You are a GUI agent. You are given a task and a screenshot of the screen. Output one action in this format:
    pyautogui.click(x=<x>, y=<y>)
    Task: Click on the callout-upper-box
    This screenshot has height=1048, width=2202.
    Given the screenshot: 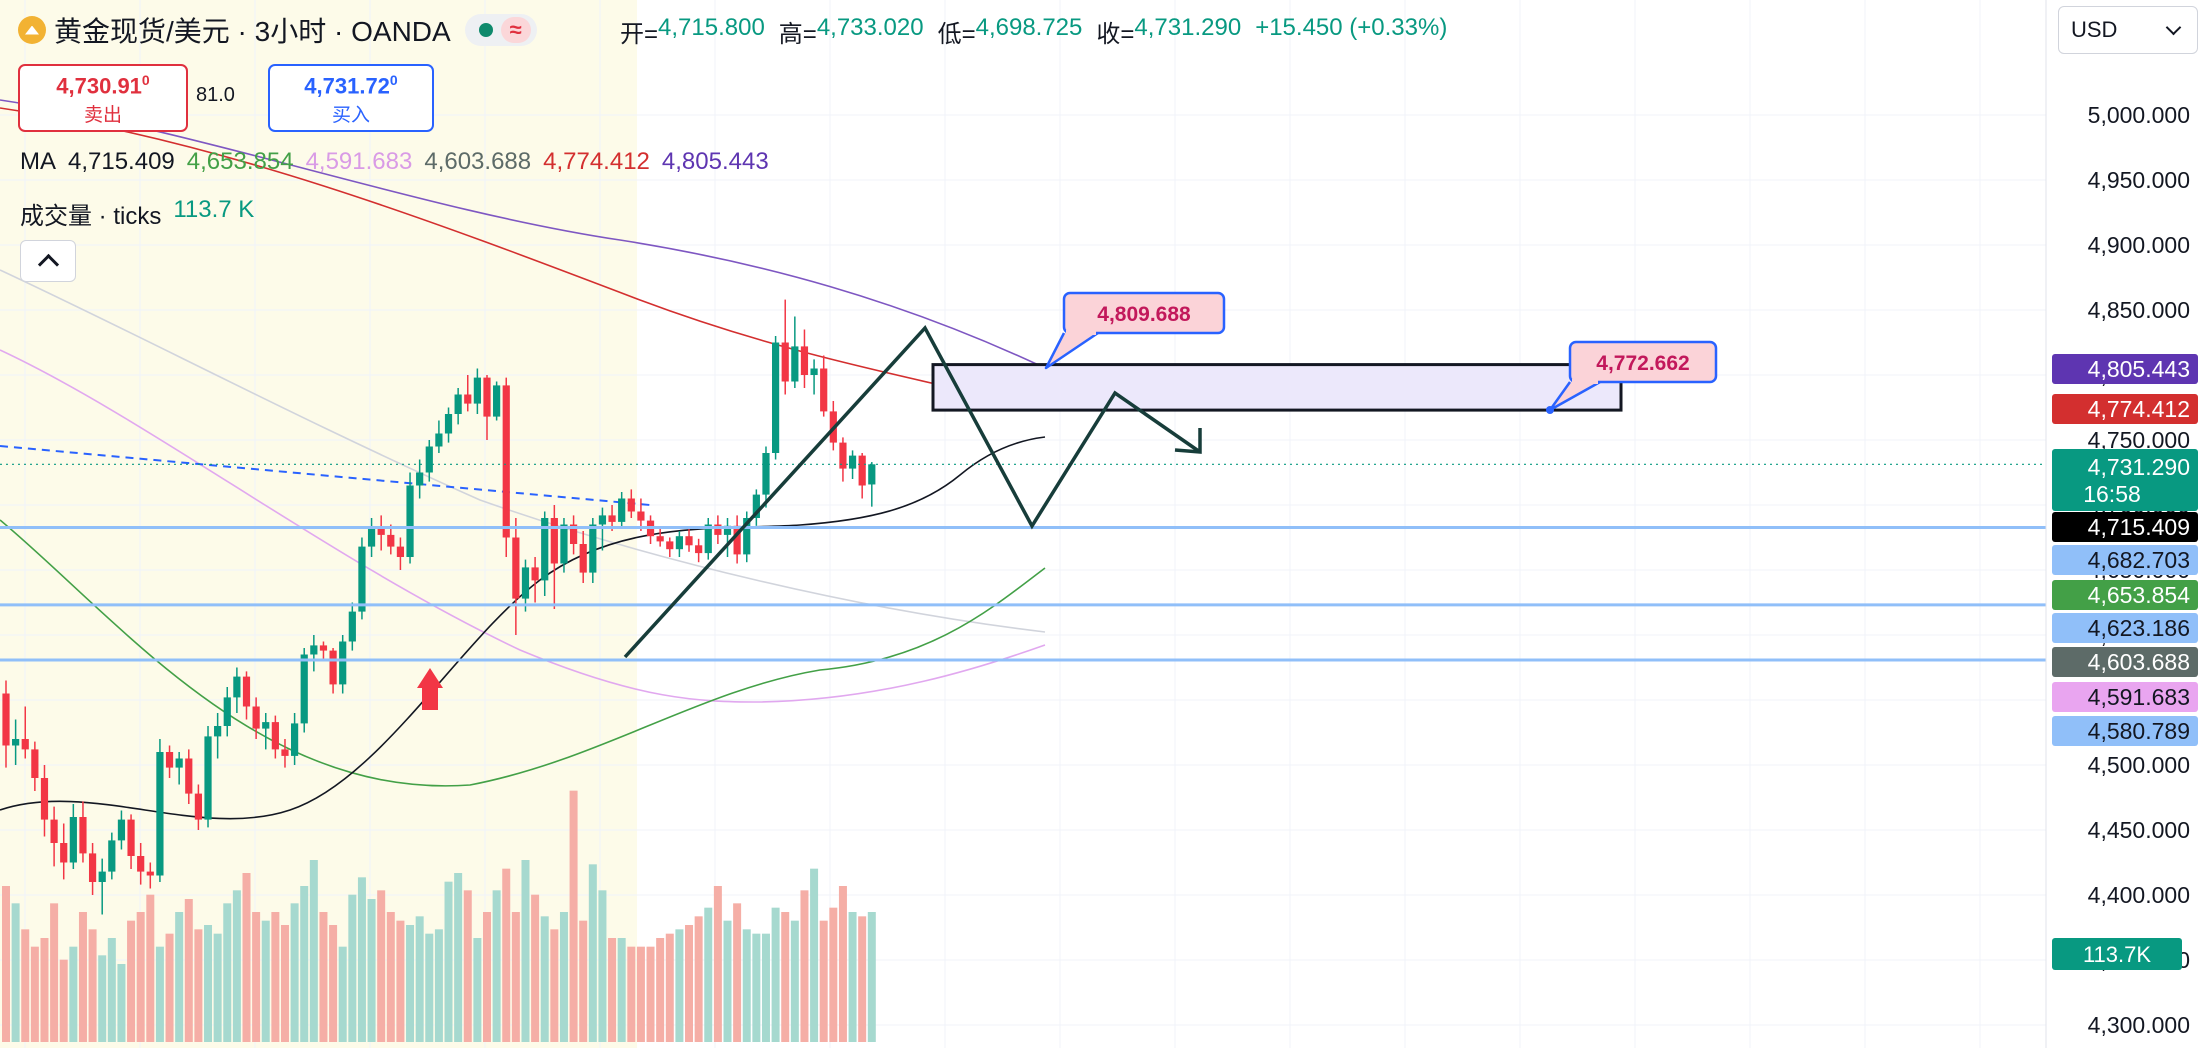 What is the action you would take?
    pyautogui.click(x=1144, y=313)
    